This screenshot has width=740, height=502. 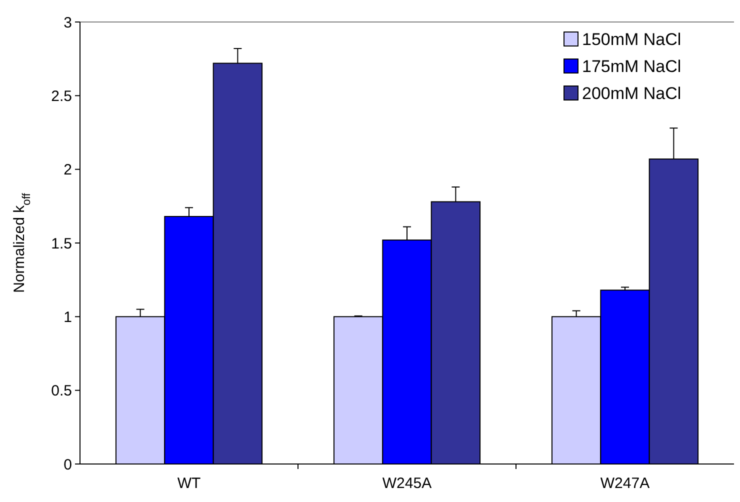 I want to click on x-tick-label: W247A, so click(x=625, y=483).